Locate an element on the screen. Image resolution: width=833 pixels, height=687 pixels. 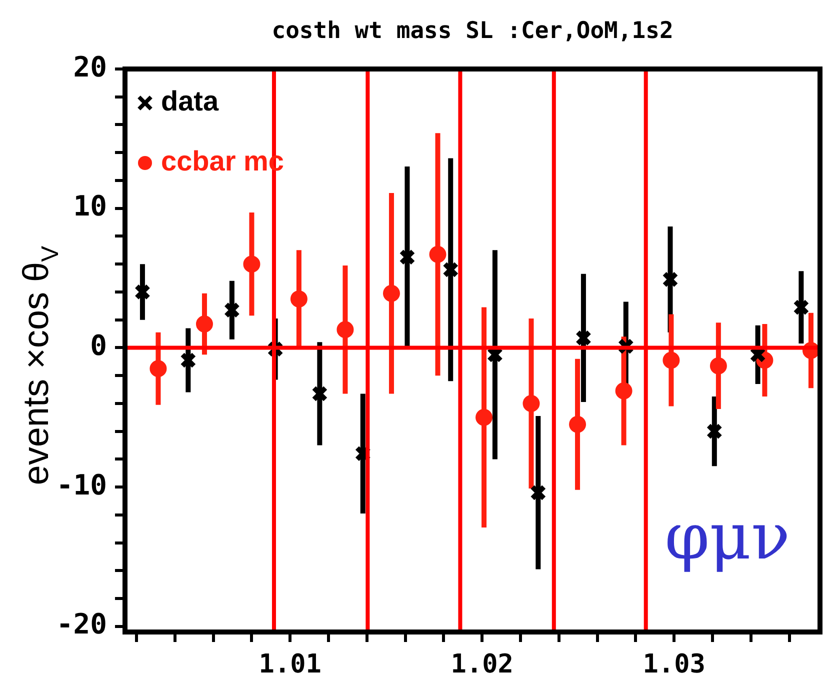
x-tick-label: 1.03 is located at coordinates (674, 664).